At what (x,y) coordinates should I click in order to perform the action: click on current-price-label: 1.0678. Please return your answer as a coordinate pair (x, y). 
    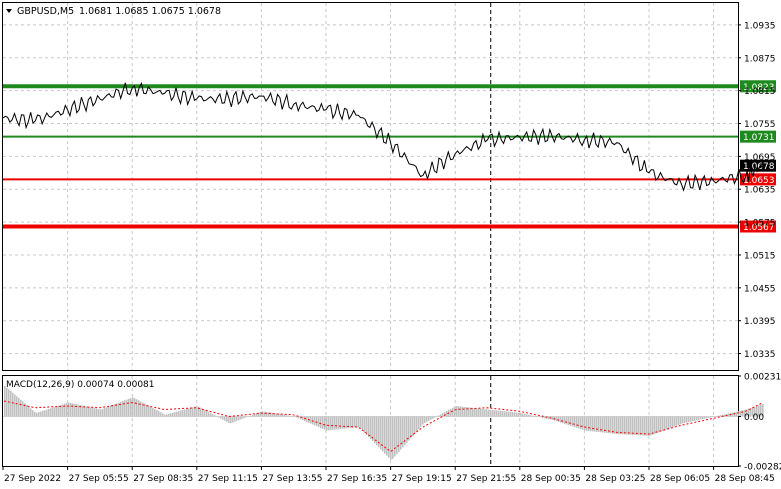
    Looking at the image, I should click on (759, 167).